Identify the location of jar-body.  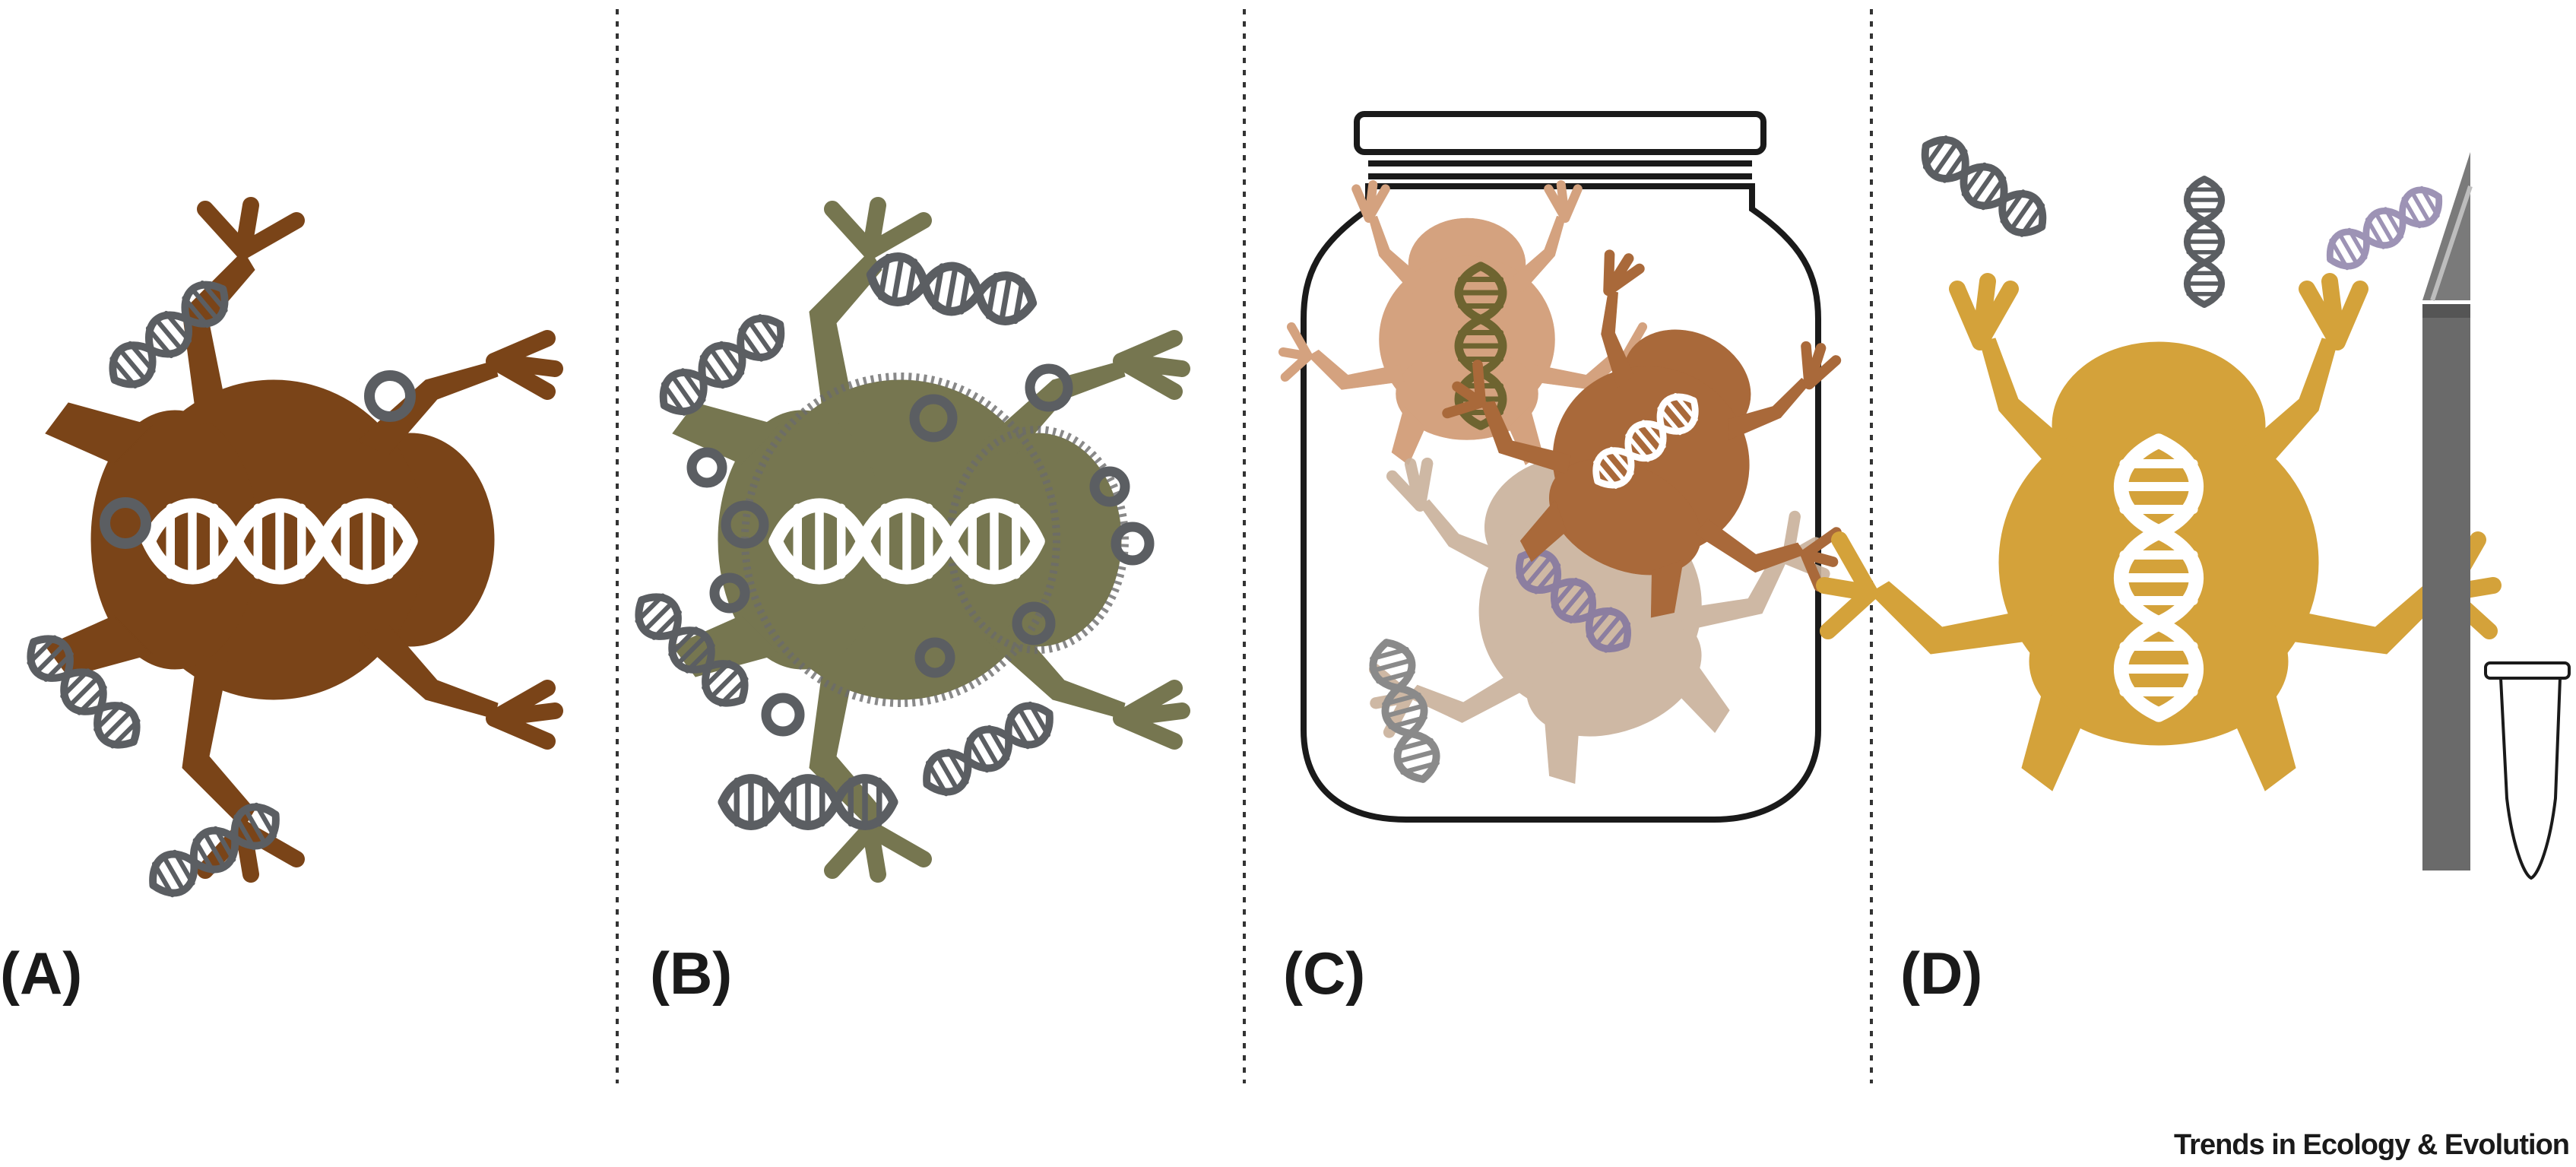
(1561, 503).